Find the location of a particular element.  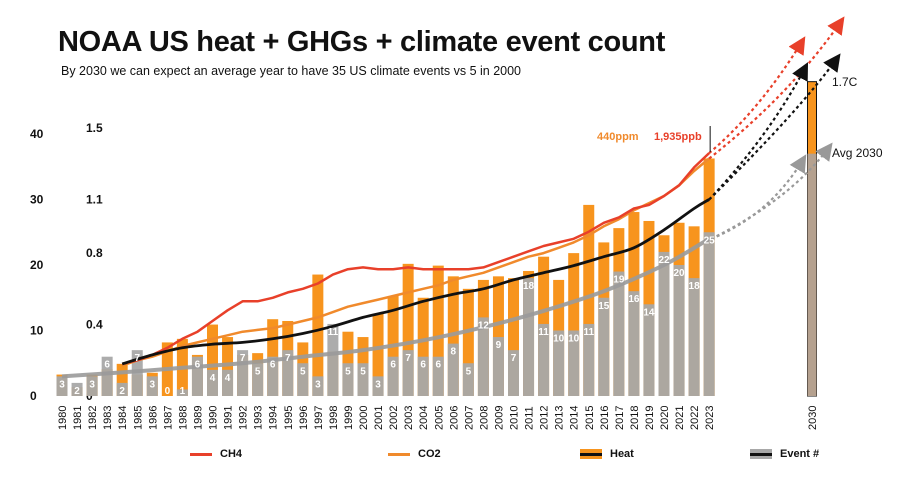

event-count-label: 0 is located at coordinates (168, 391).